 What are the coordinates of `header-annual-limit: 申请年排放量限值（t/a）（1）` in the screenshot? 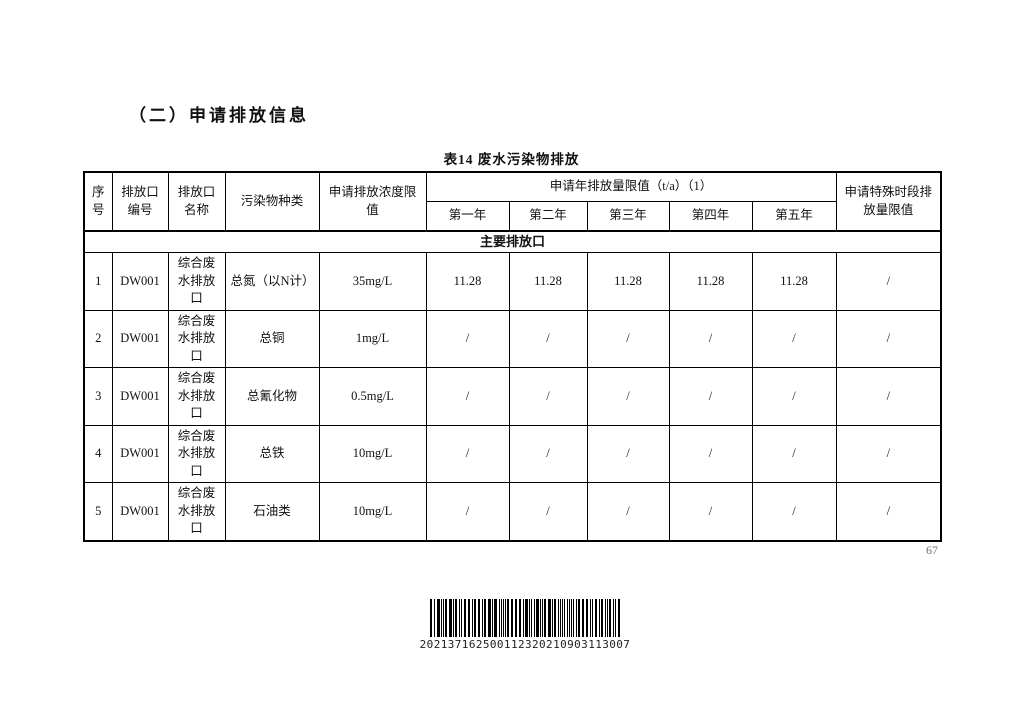 It's located at (631, 186).